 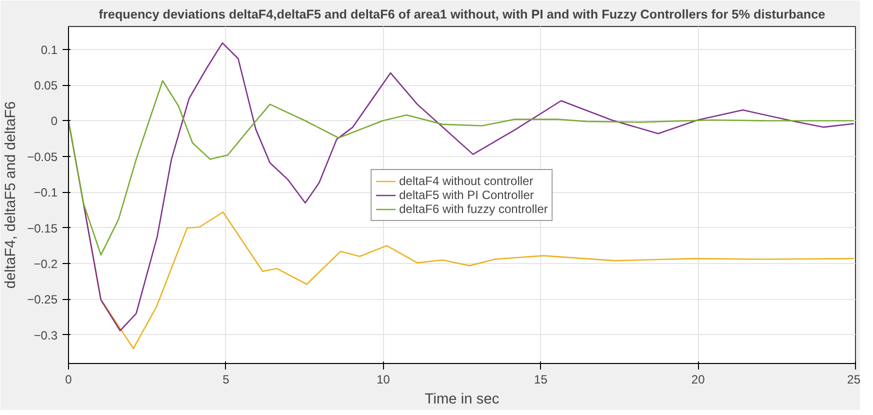 I want to click on legend-label: deltaF5 with PI Controller, so click(x=466, y=195).